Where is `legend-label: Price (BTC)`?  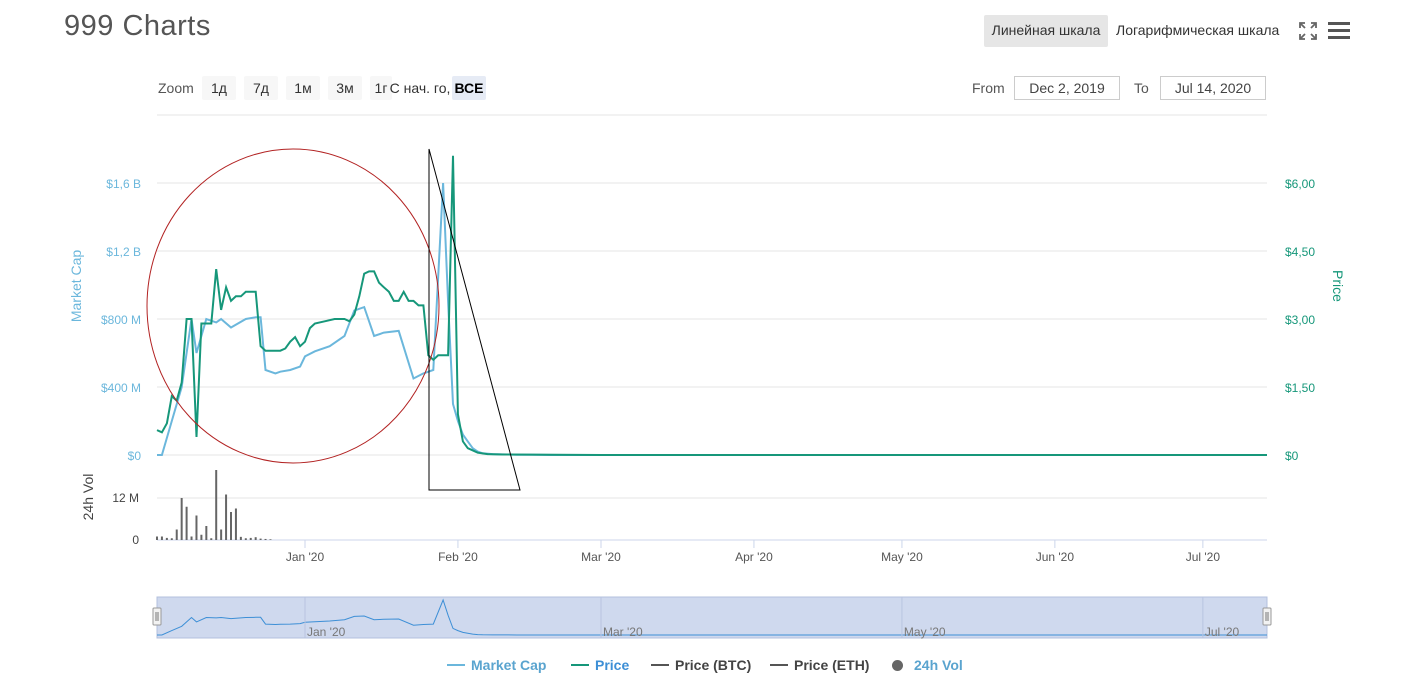
legend-label: Price (BTC) is located at coordinates (713, 665).